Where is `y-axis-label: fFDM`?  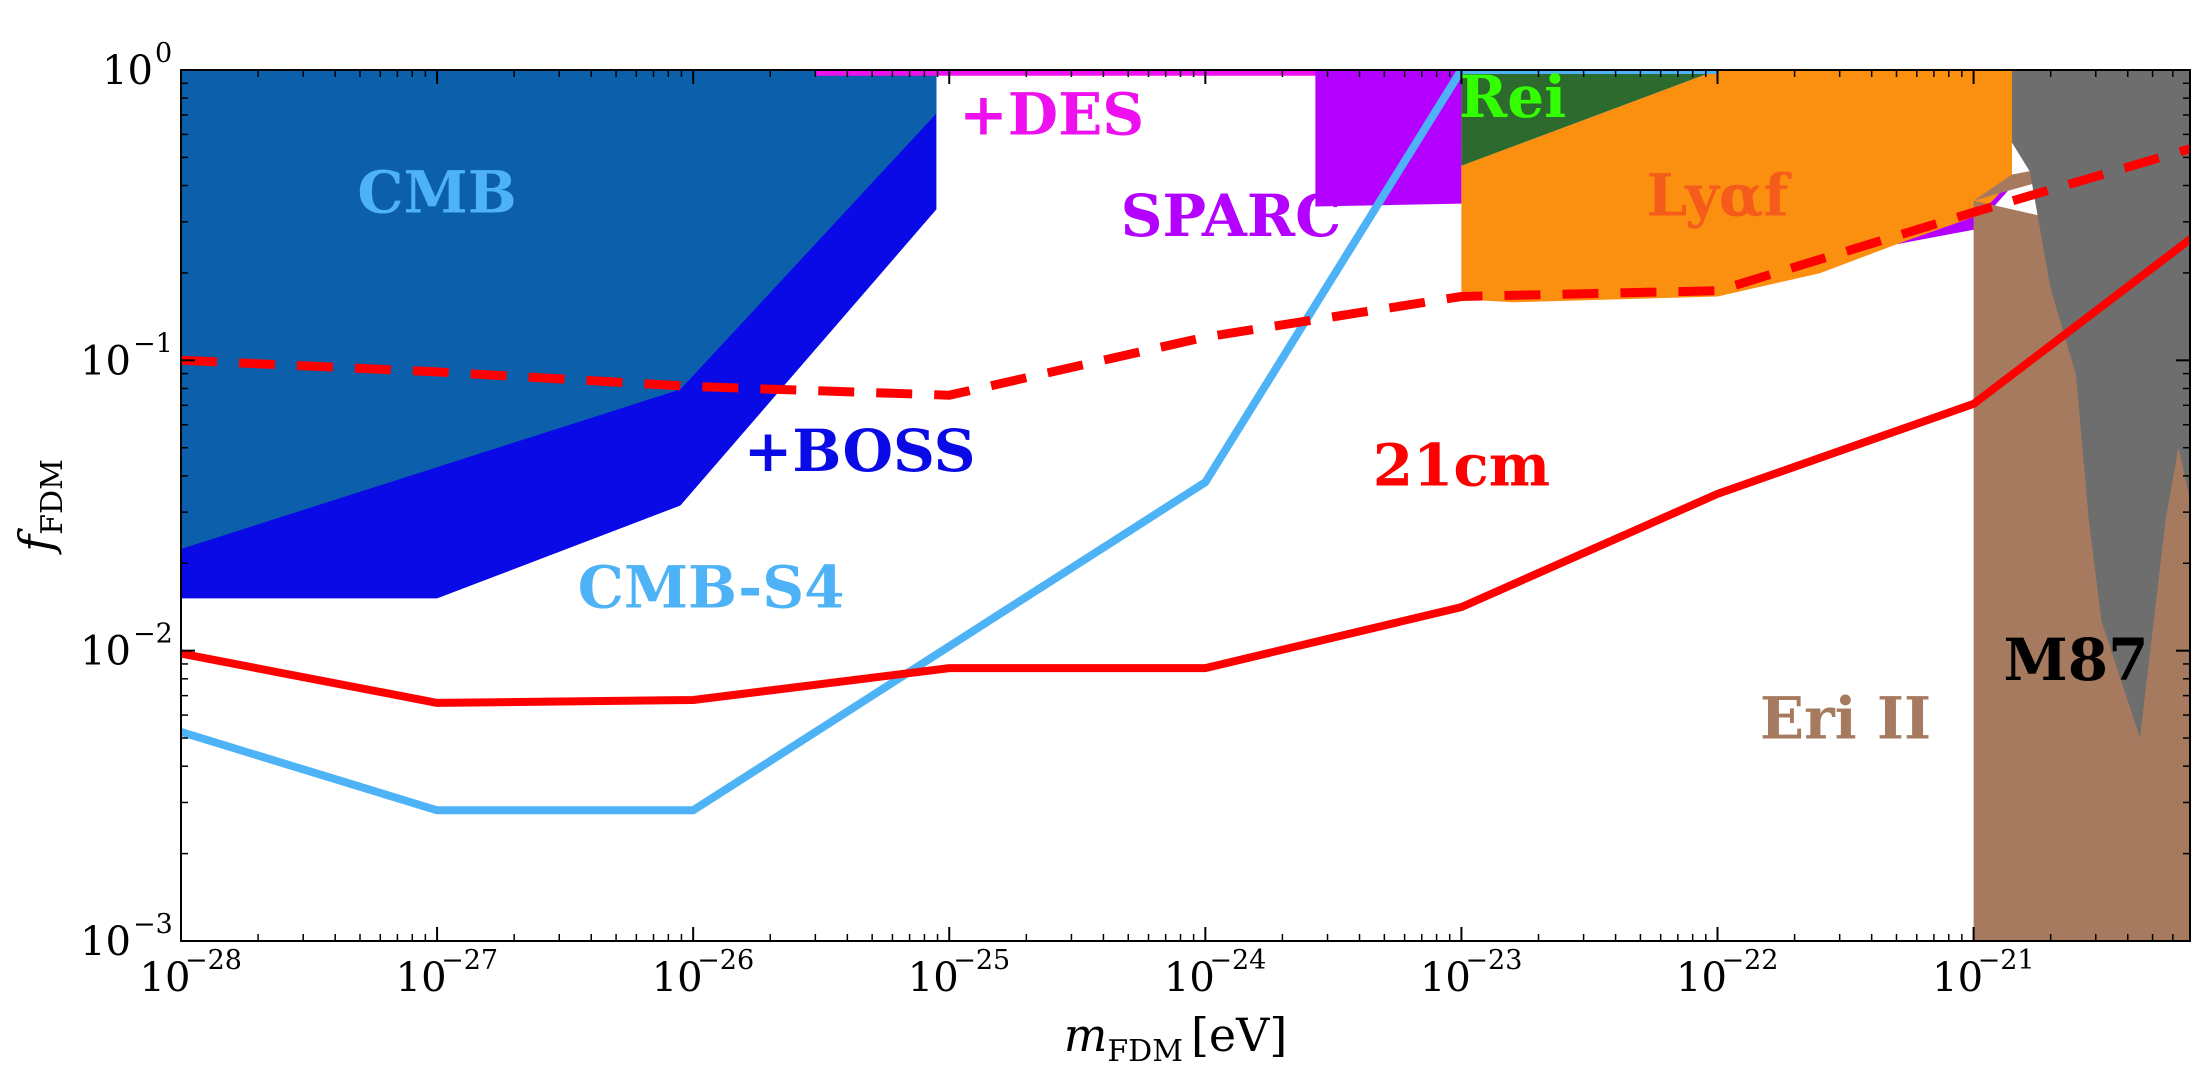
y-axis-label: fFDM is located at coordinates (39, 507).